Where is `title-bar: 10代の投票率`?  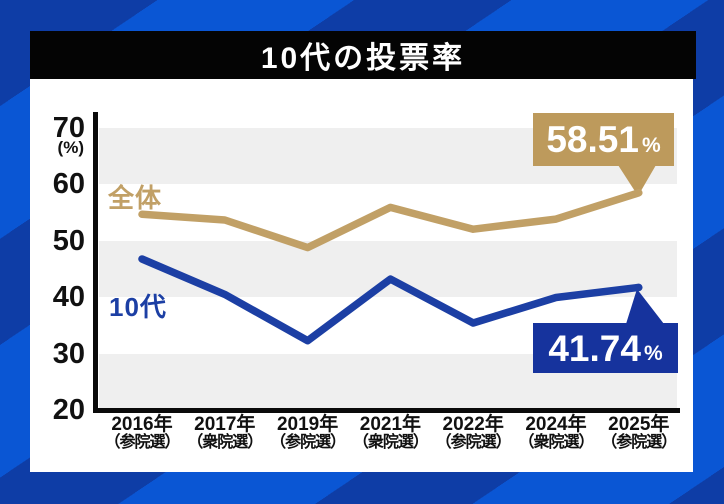 title-bar: 10代の投票率 is located at coordinates (363, 55).